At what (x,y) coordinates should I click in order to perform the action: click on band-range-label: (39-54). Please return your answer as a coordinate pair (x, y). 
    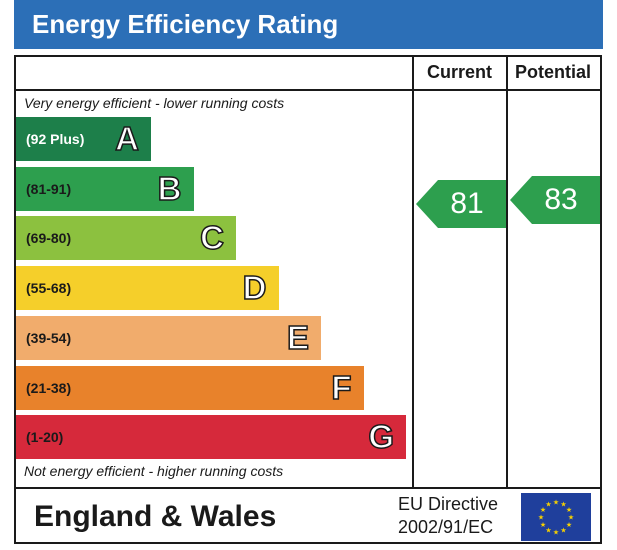
    Looking at the image, I should click on (49, 337).